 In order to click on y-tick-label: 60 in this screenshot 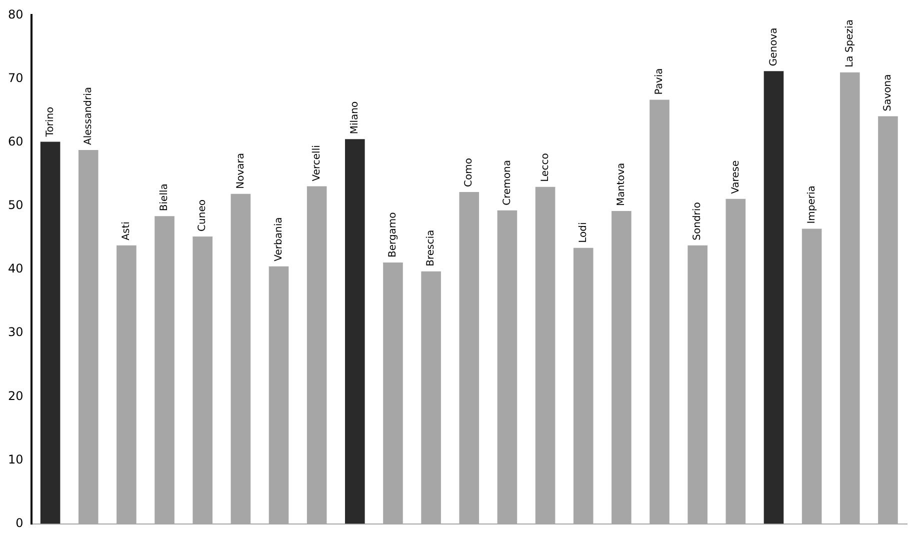, I will do `click(16, 141)`.